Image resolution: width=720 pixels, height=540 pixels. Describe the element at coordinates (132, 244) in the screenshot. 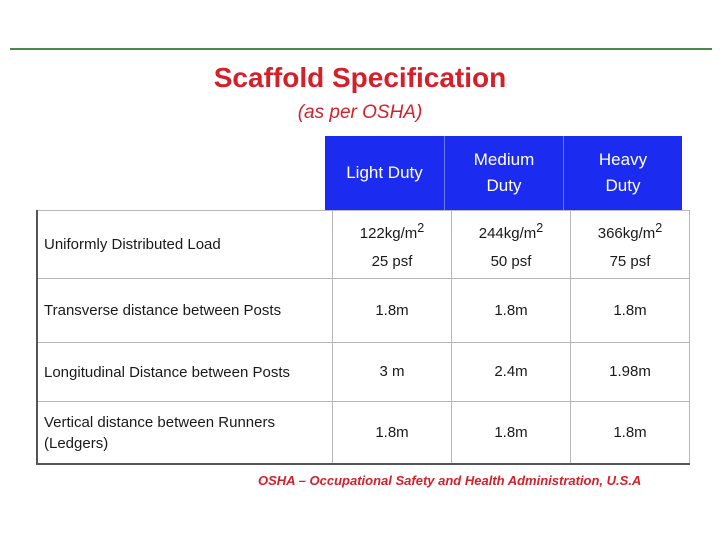

I see `row-label-text: Uniformly Distributed Load` at that location.